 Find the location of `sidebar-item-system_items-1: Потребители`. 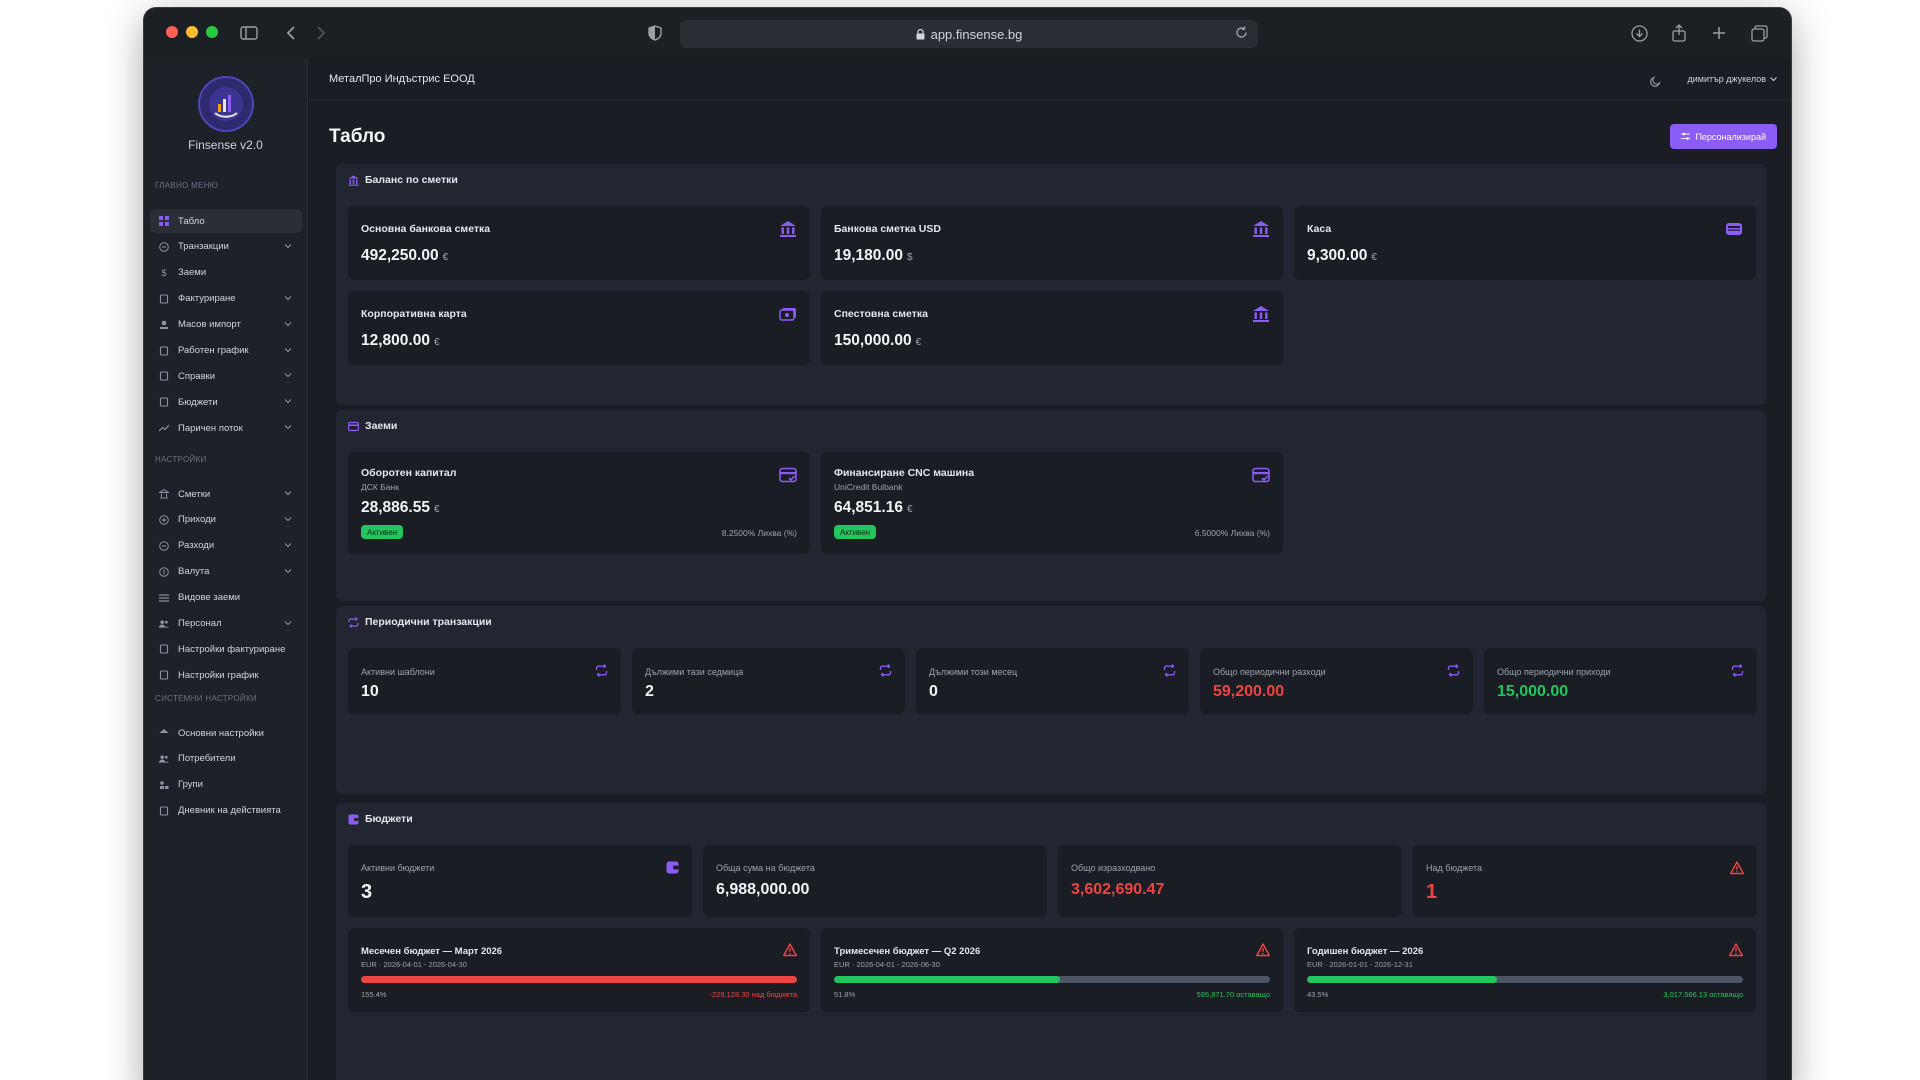

sidebar-item-system_items-1: Потребители is located at coordinates (226, 759).